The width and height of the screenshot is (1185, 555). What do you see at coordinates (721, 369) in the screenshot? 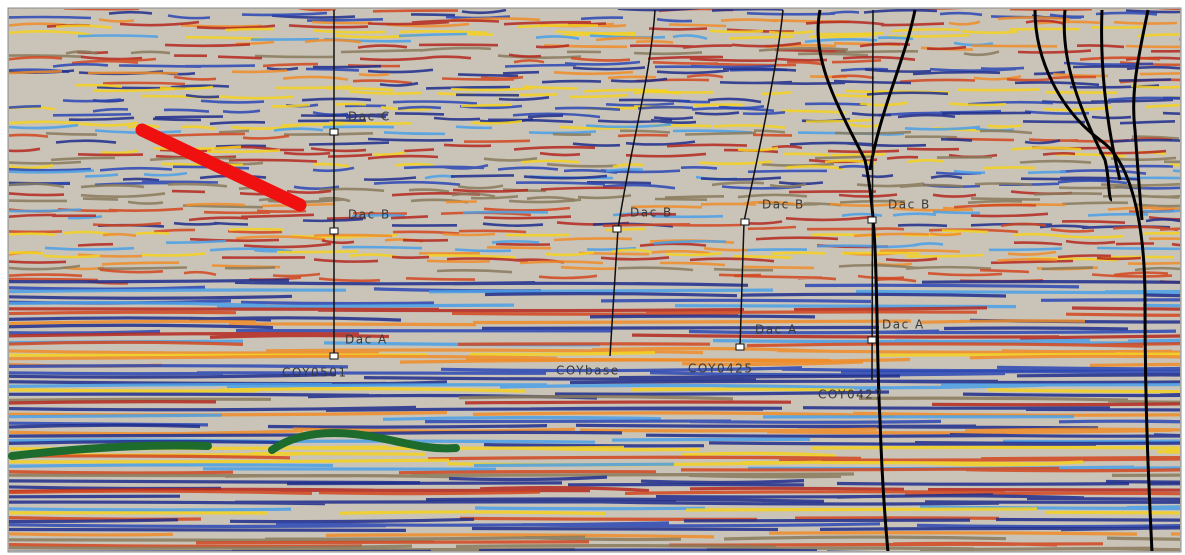
I see `well-name: COY0425` at bounding box center [721, 369].